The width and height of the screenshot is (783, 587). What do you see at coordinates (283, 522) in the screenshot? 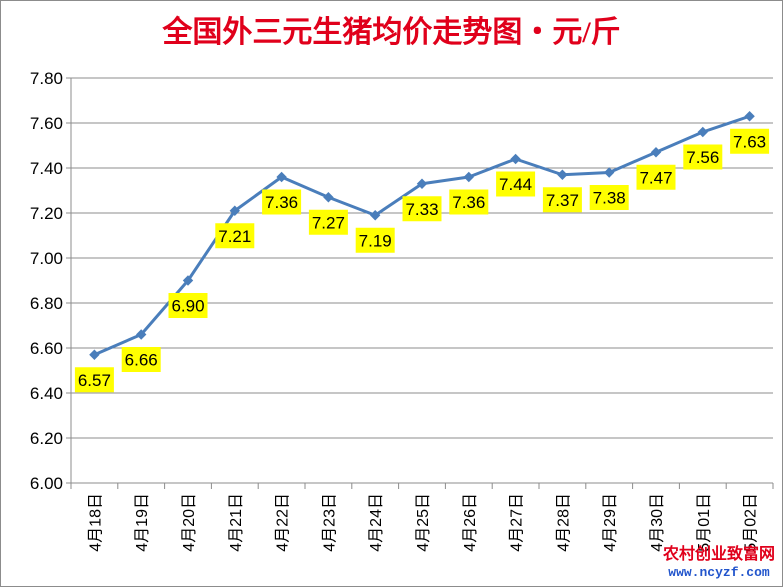
I see `x-tick-label: 4月22日` at bounding box center [283, 522].